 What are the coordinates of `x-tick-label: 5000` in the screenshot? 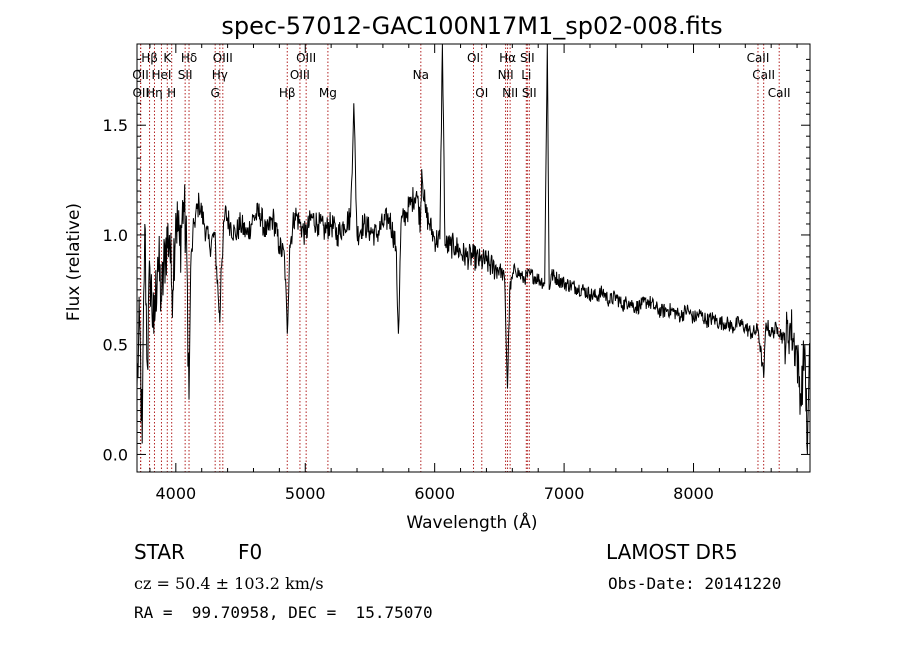 It's located at (305, 493).